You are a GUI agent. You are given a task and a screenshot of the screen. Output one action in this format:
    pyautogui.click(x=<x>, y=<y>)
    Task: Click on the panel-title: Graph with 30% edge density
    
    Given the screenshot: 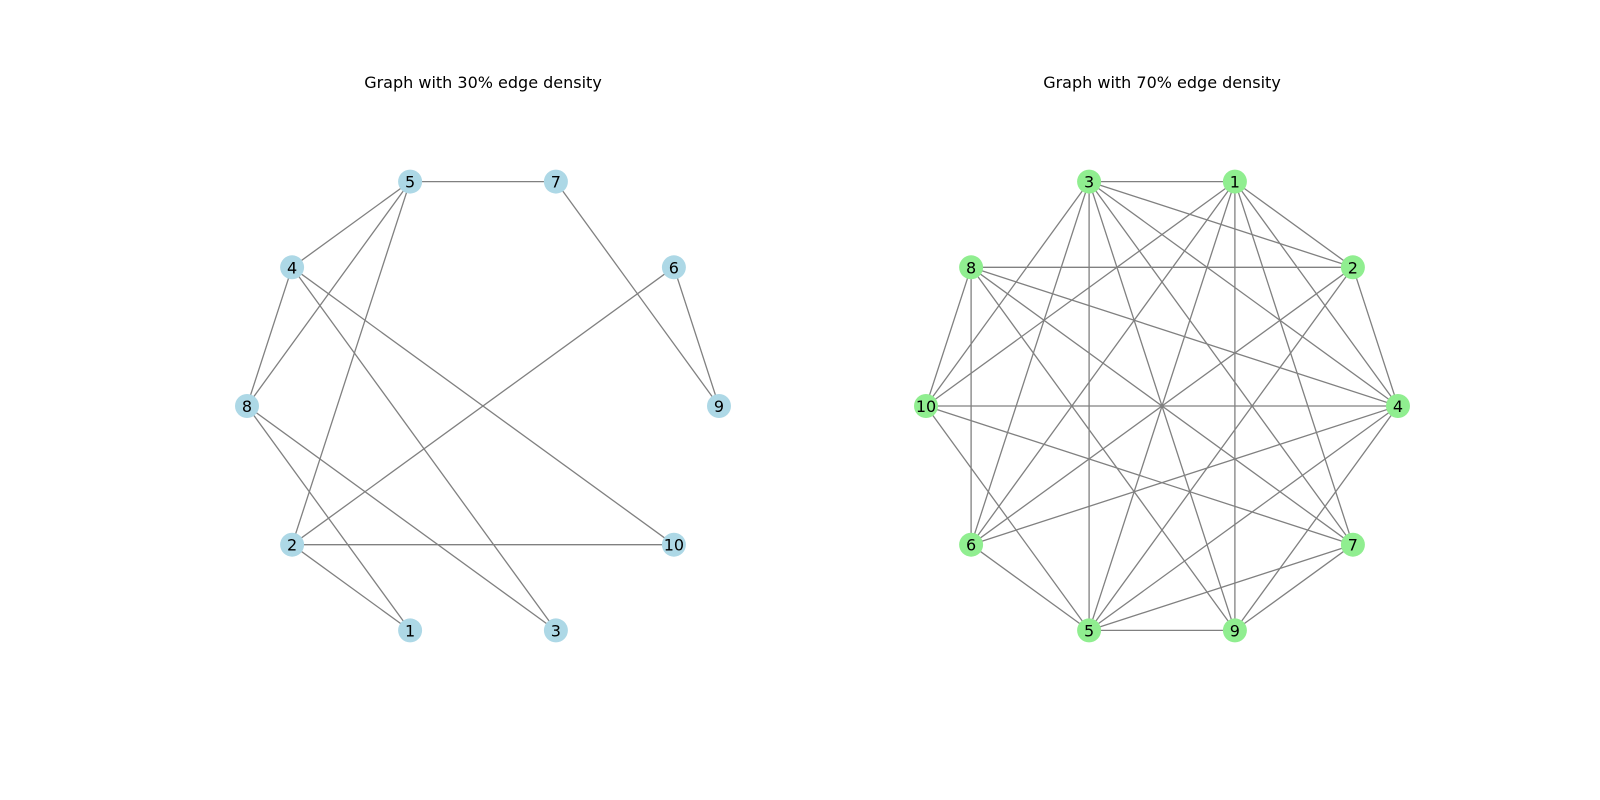 What is the action you would take?
    pyautogui.click(x=483, y=82)
    